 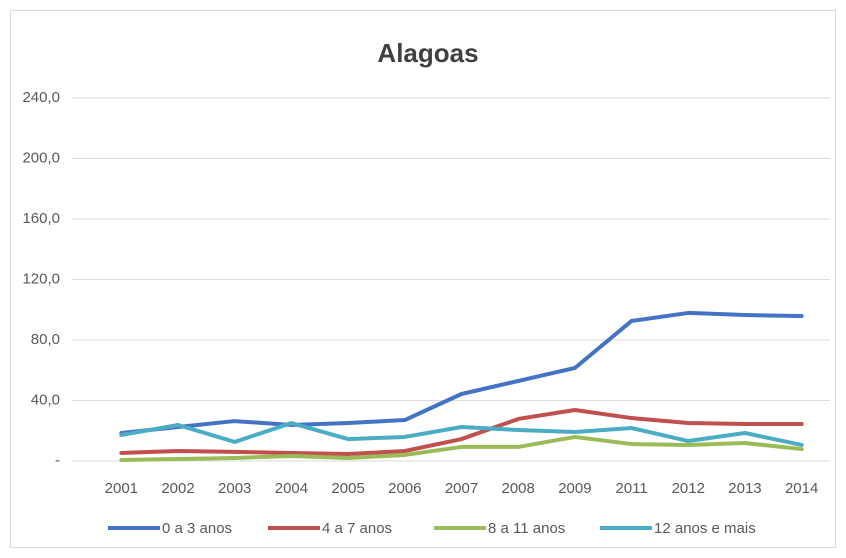 What do you see at coordinates (291, 488) in the screenshot?
I see `x-tick-label: 2004` at bounding box center [291, 488].